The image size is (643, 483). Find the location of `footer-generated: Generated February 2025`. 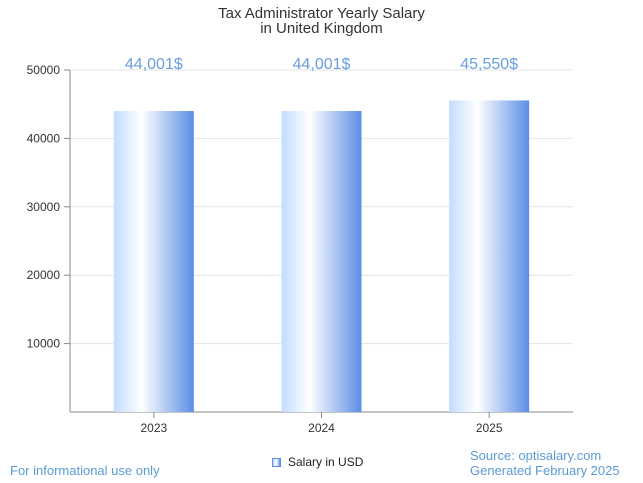

footer-generated: Generated February 2025 is located at coordinates (545, 470).